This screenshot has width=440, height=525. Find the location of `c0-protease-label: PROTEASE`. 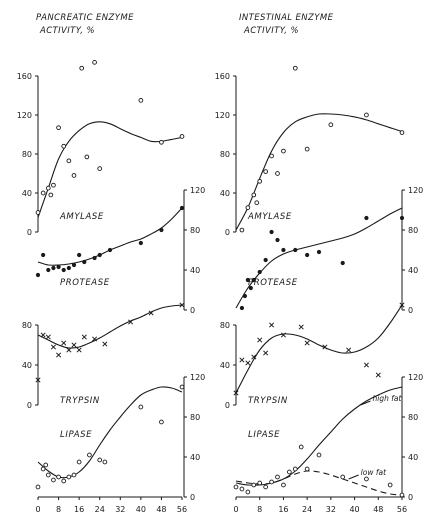

c0-protease-label: PROTEASE is located at coordinates (85, 283).